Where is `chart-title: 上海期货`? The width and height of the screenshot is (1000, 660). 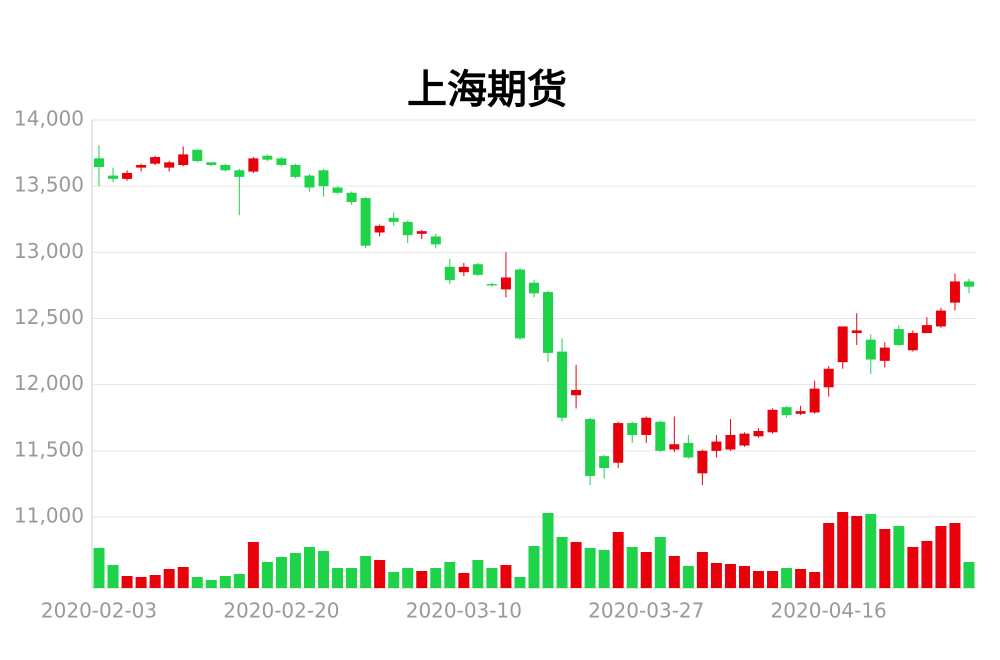 chart-title: 上海期货 is located at coordinates (487, 90).